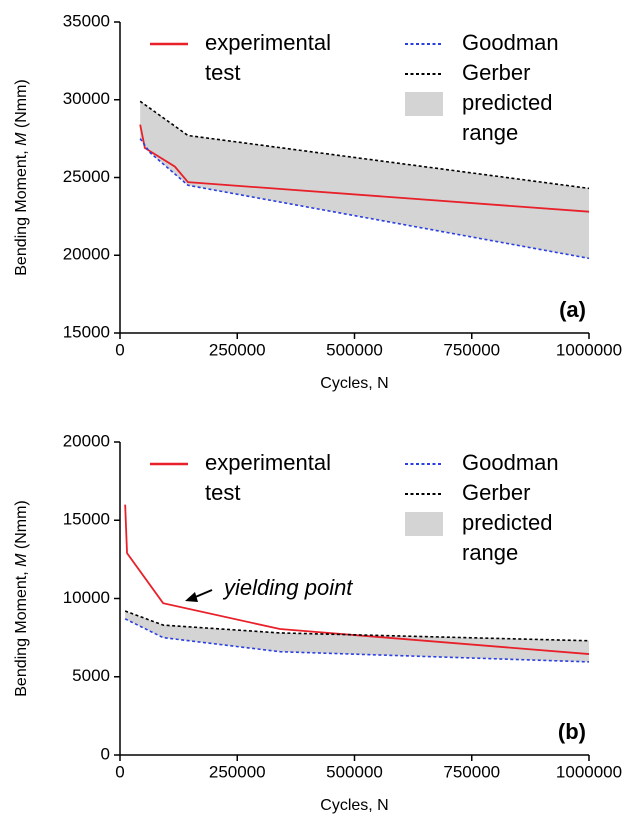 The height and width of the screenshot is (829, 644). Describe the element at coordinates (86, 20) in the screenshot. I see `y-tick-label: 35000` at that location.